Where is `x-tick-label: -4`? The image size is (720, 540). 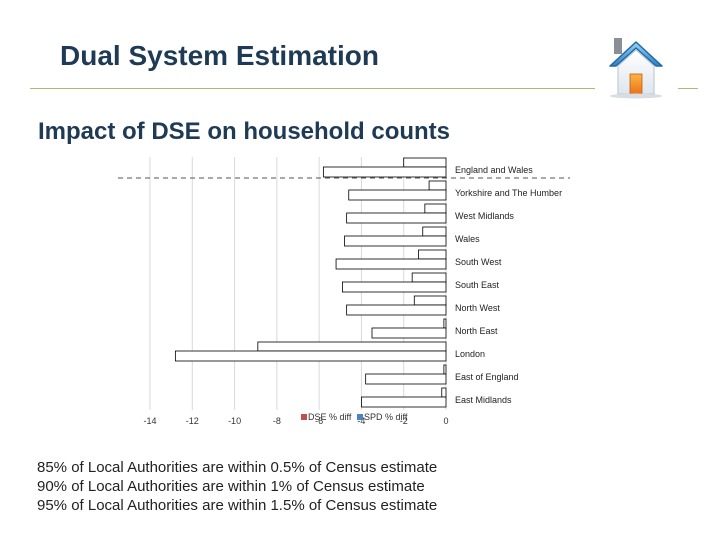 x-tick-label: -4 is located at coordinates (361, 421).